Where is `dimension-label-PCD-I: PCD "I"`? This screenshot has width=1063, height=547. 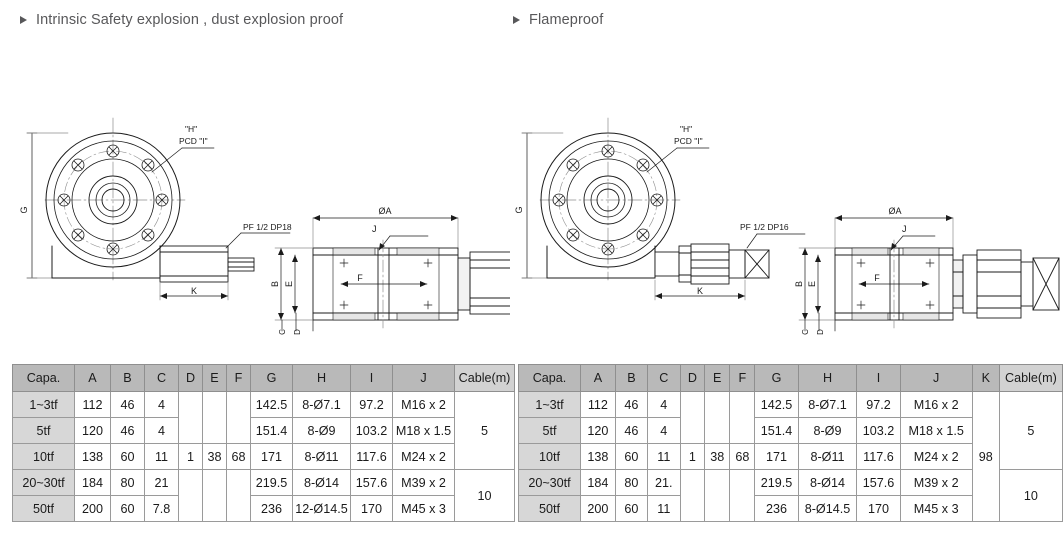
dimension-label-PCD-I: PCD "I" is located at coordinates (193, 141).